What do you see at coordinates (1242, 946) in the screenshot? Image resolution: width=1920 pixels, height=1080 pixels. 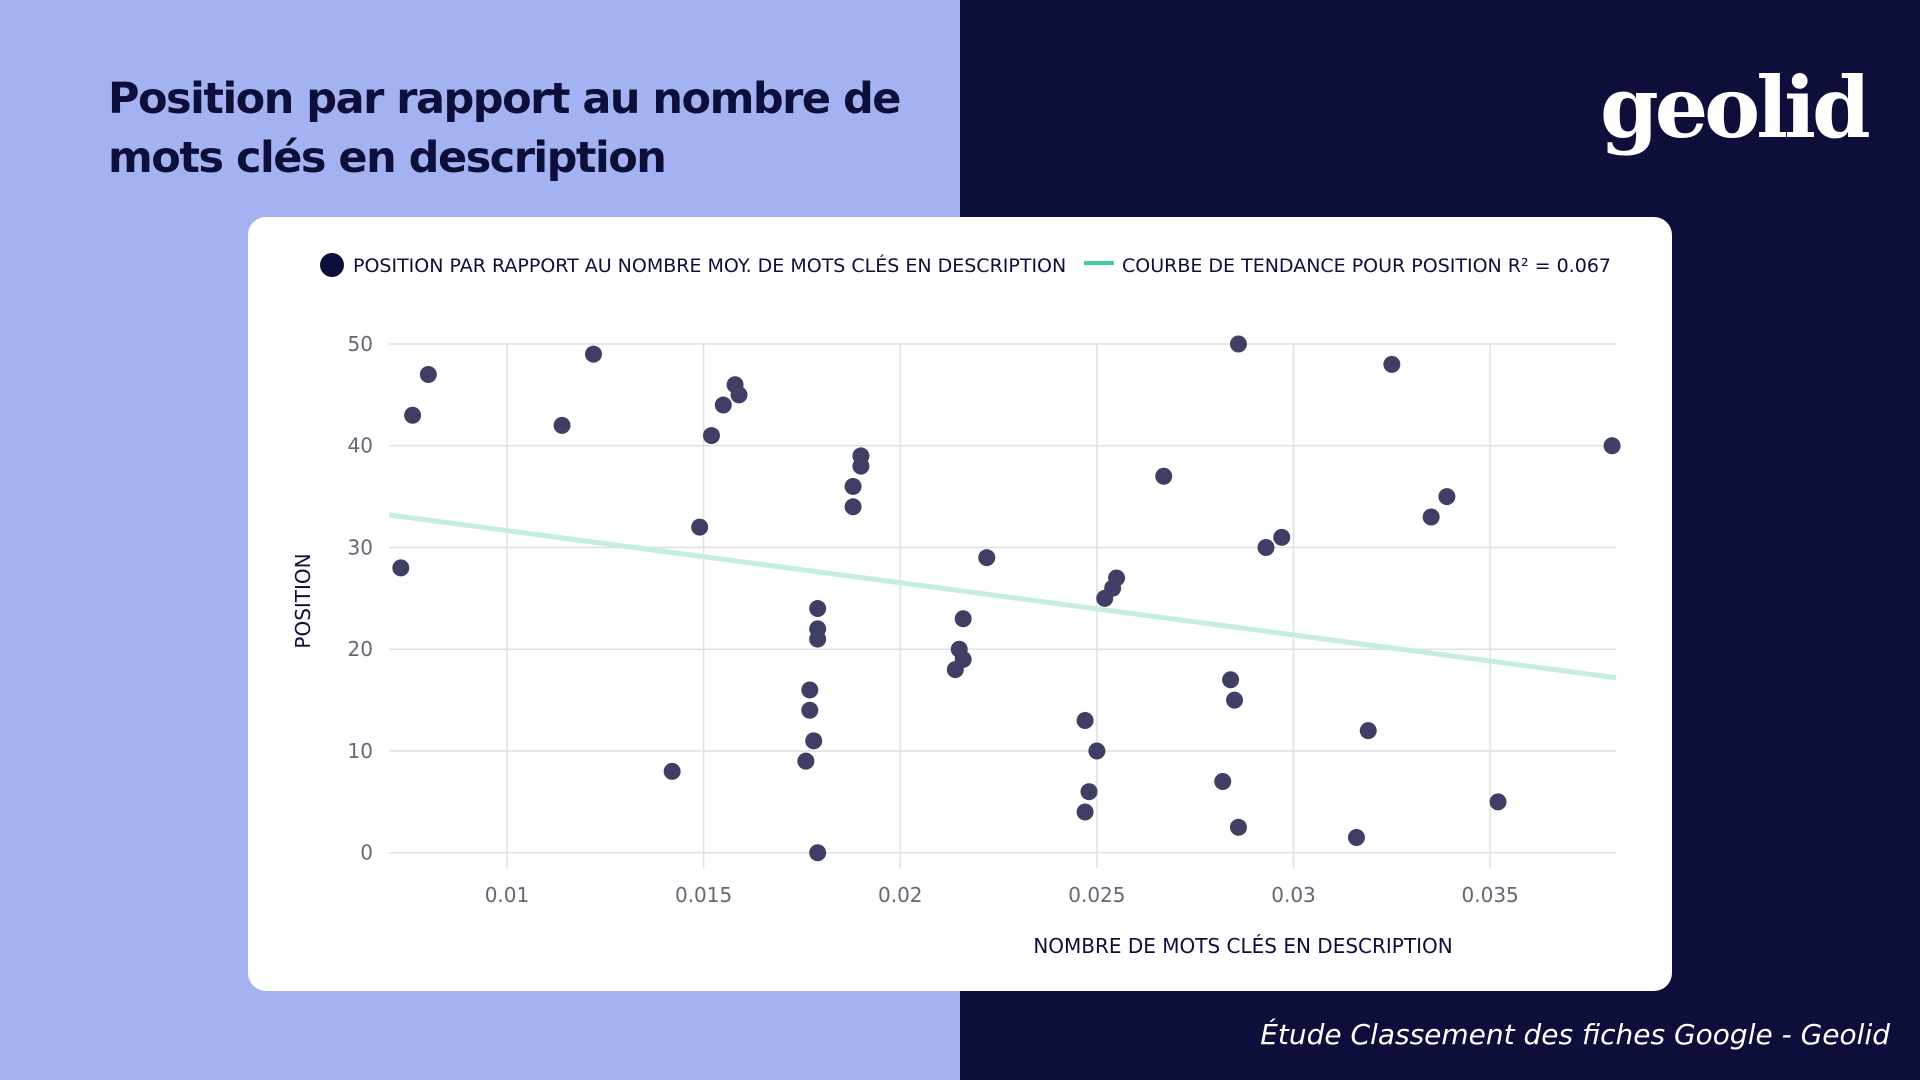 I see `x-axis-label: NOMBRE DE MOTS CLÉS EN DESCRIPTION` at bounding box center [1242, 946].